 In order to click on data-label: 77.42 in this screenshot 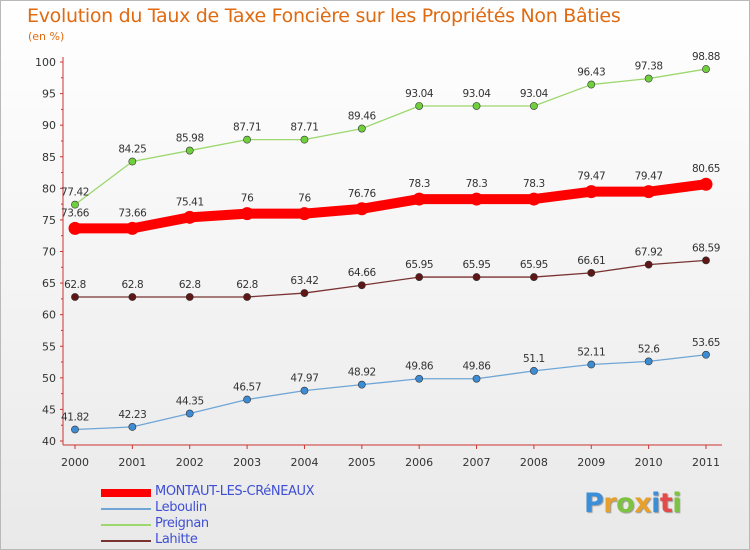, I will do `click(75, 193)`.